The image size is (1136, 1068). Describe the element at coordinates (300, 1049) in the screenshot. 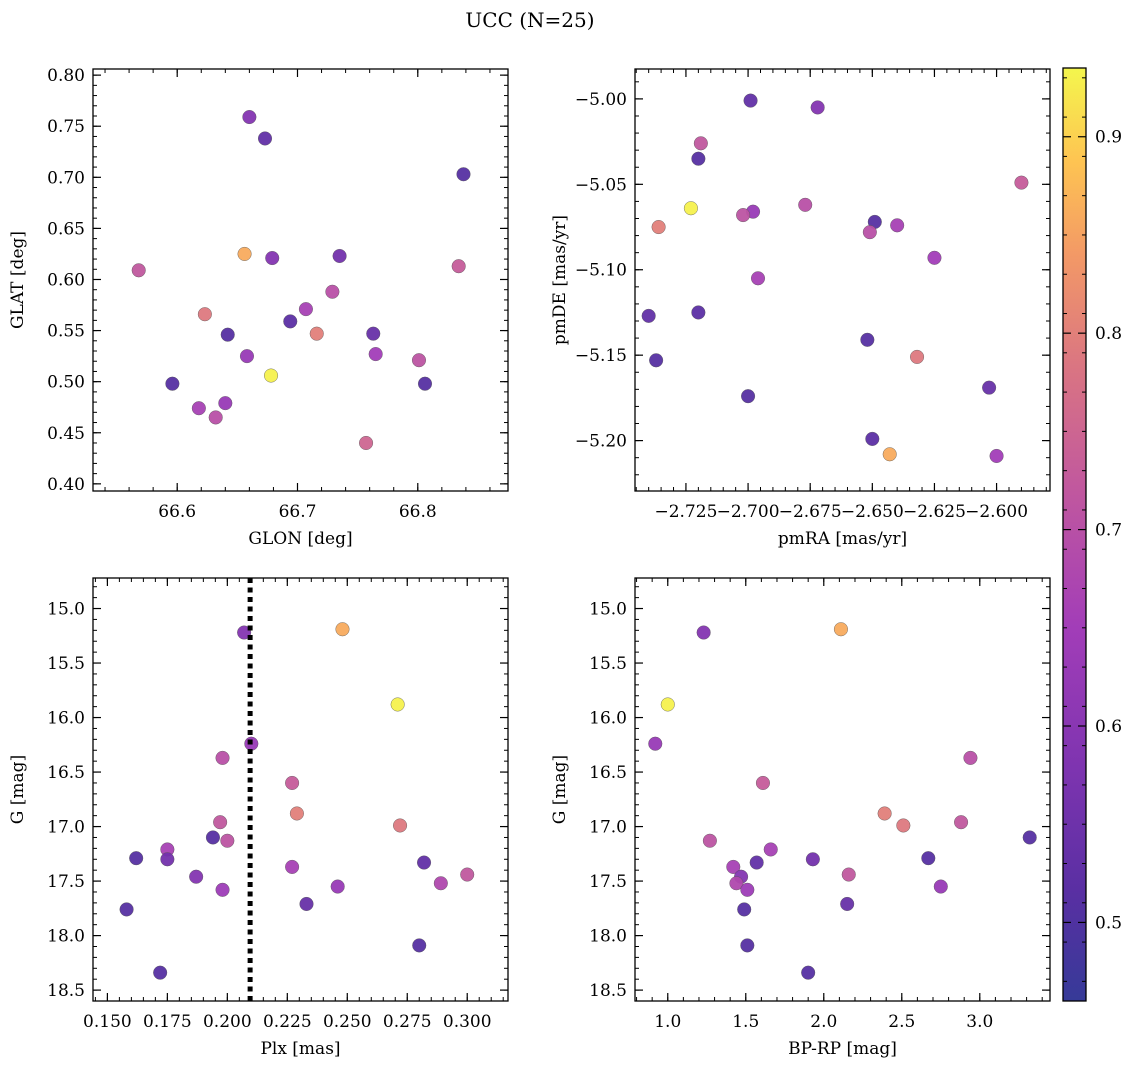

I see `x-axis-label: Plx [mas]` at that location.